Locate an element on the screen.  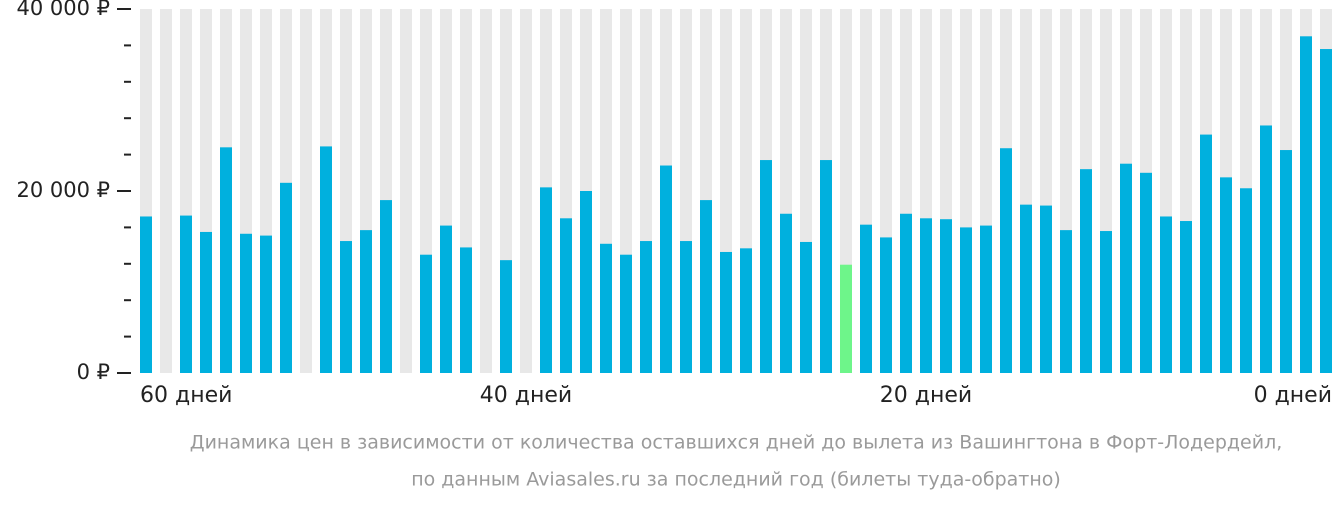
x-tick-label: 60 дней is located at coordinates (186, 395).